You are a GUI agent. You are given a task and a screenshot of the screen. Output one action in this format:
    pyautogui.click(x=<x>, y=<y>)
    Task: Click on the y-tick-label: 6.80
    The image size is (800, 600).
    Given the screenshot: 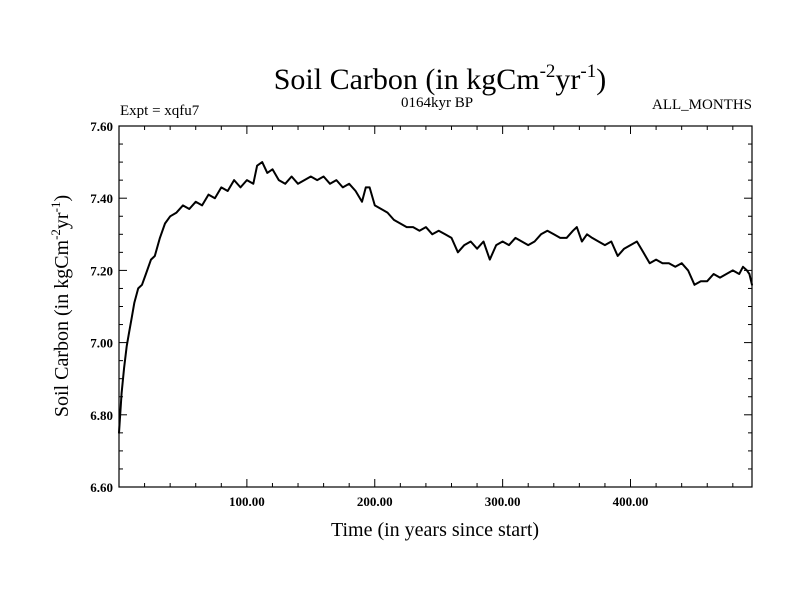 What is the action you would take?
    pyautogui.click(x=101, y=415)
    